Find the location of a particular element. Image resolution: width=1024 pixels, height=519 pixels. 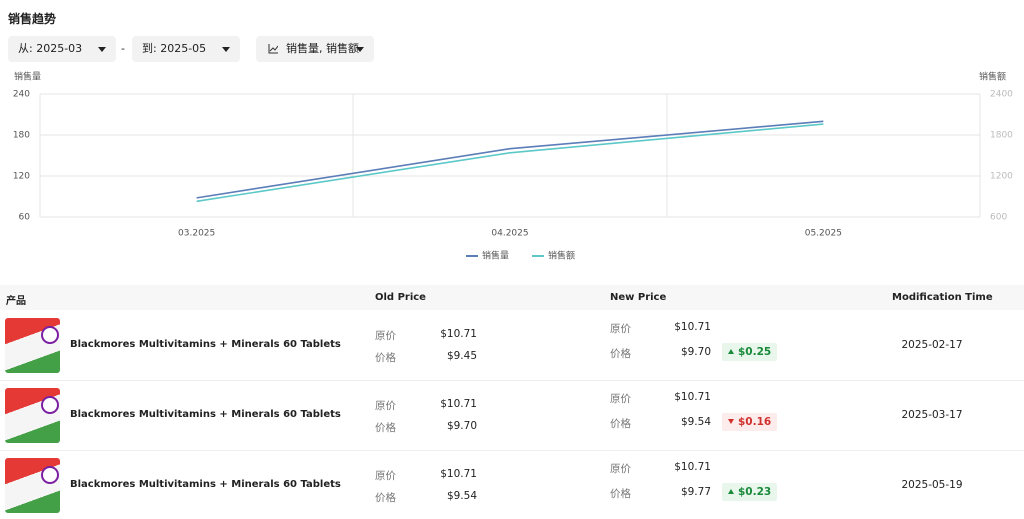

column-header: Modification Time is located at coordinates (942, 297).